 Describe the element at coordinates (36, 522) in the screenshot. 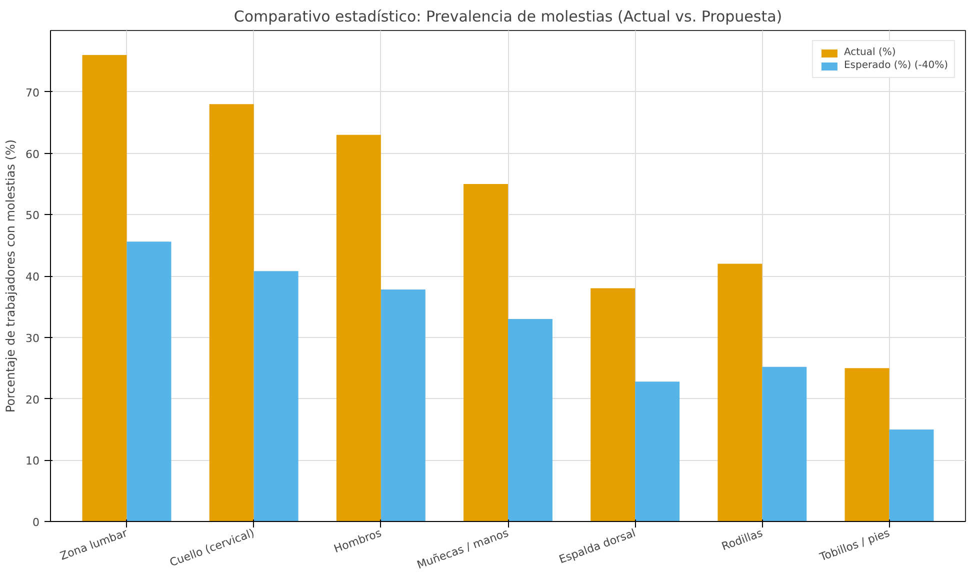

I see `y-tick-label: 0` at that location.